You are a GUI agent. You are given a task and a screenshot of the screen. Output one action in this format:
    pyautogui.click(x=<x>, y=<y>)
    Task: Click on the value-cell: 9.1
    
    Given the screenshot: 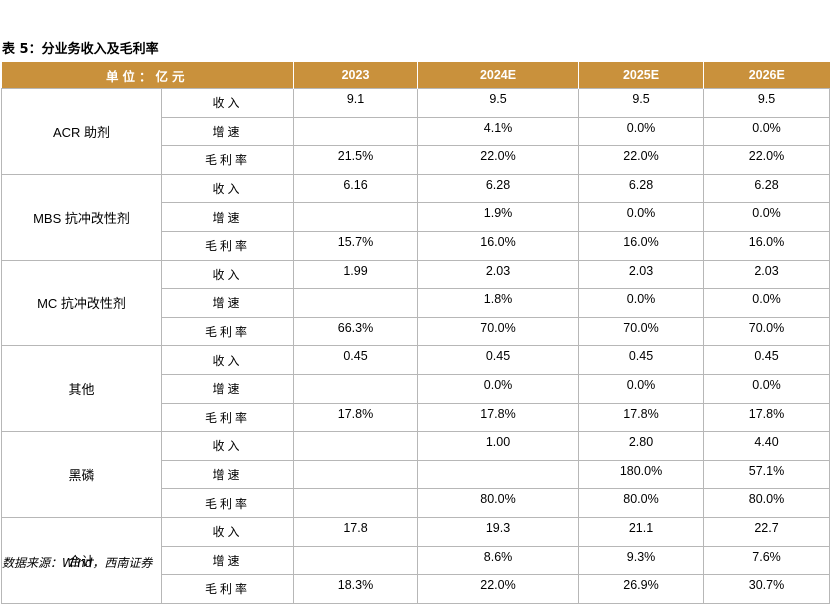 What is the action you would take?
    pyautogui.click(x=356, y=103)
    